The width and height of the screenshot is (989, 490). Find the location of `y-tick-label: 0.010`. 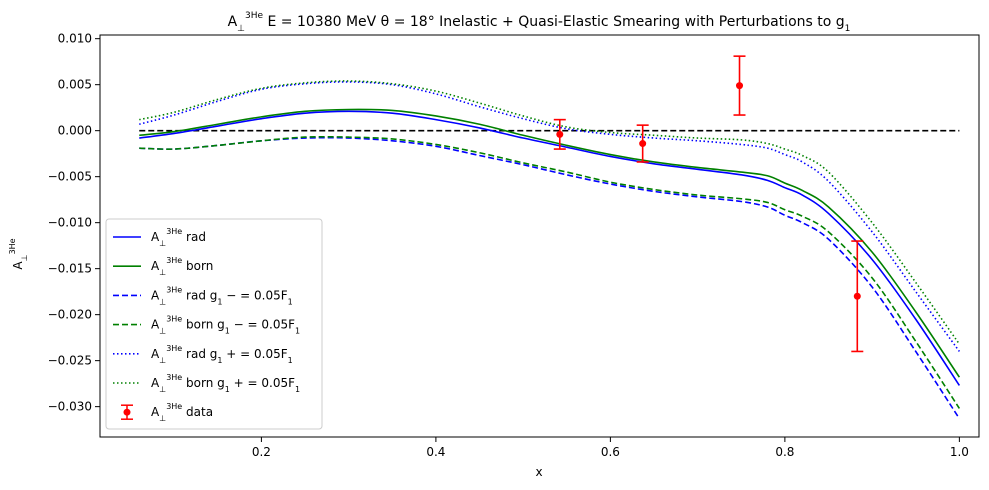

y-tick-label: 0.010 is located at coordinates (75, 39).